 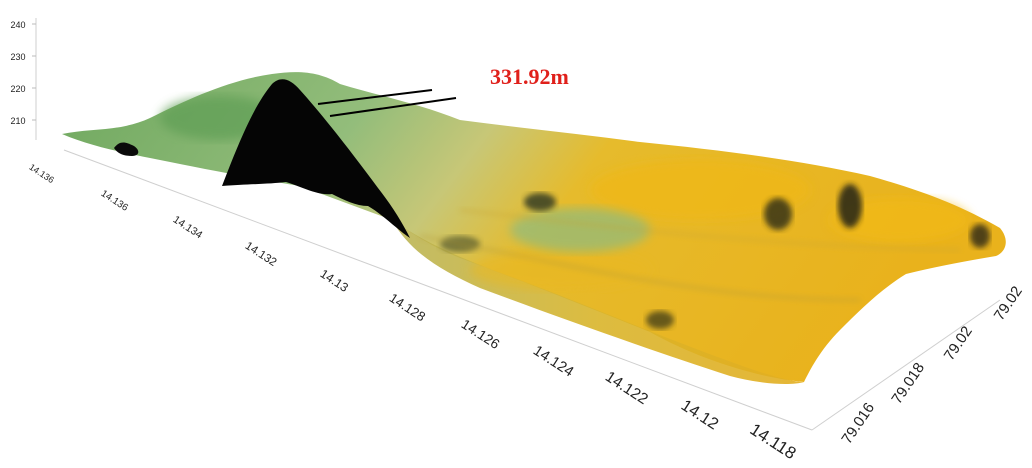 I want to click on y-tick-label: 79.016, so click(x=858, y=424).